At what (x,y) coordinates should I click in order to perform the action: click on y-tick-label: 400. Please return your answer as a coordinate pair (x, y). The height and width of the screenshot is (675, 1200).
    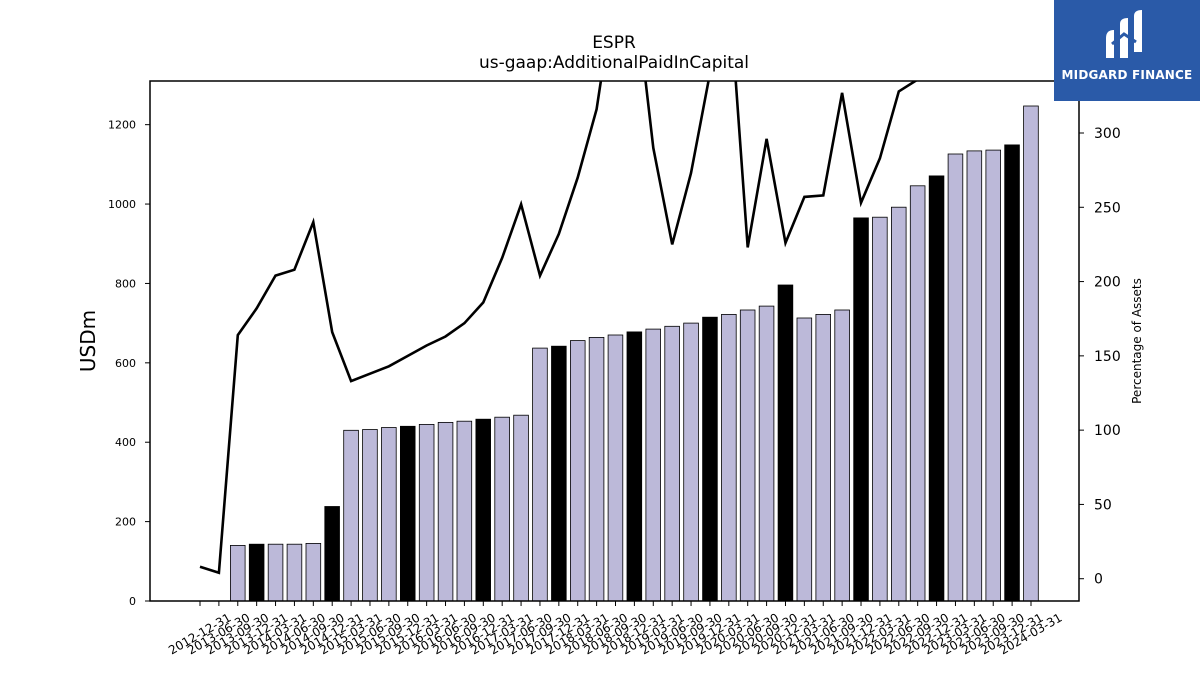
    Looking at the image, I should click on (125, 442).